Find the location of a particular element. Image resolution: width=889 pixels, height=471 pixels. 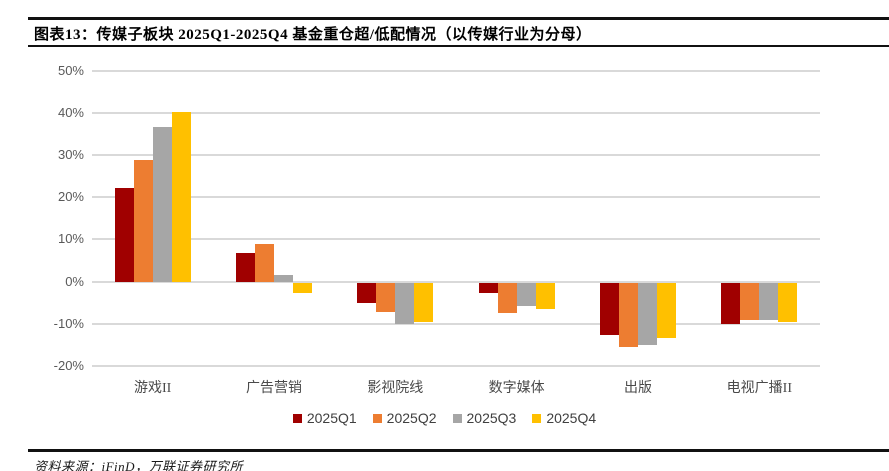

y-axis-tick-label: 30% is located at coordinates (70, 154).